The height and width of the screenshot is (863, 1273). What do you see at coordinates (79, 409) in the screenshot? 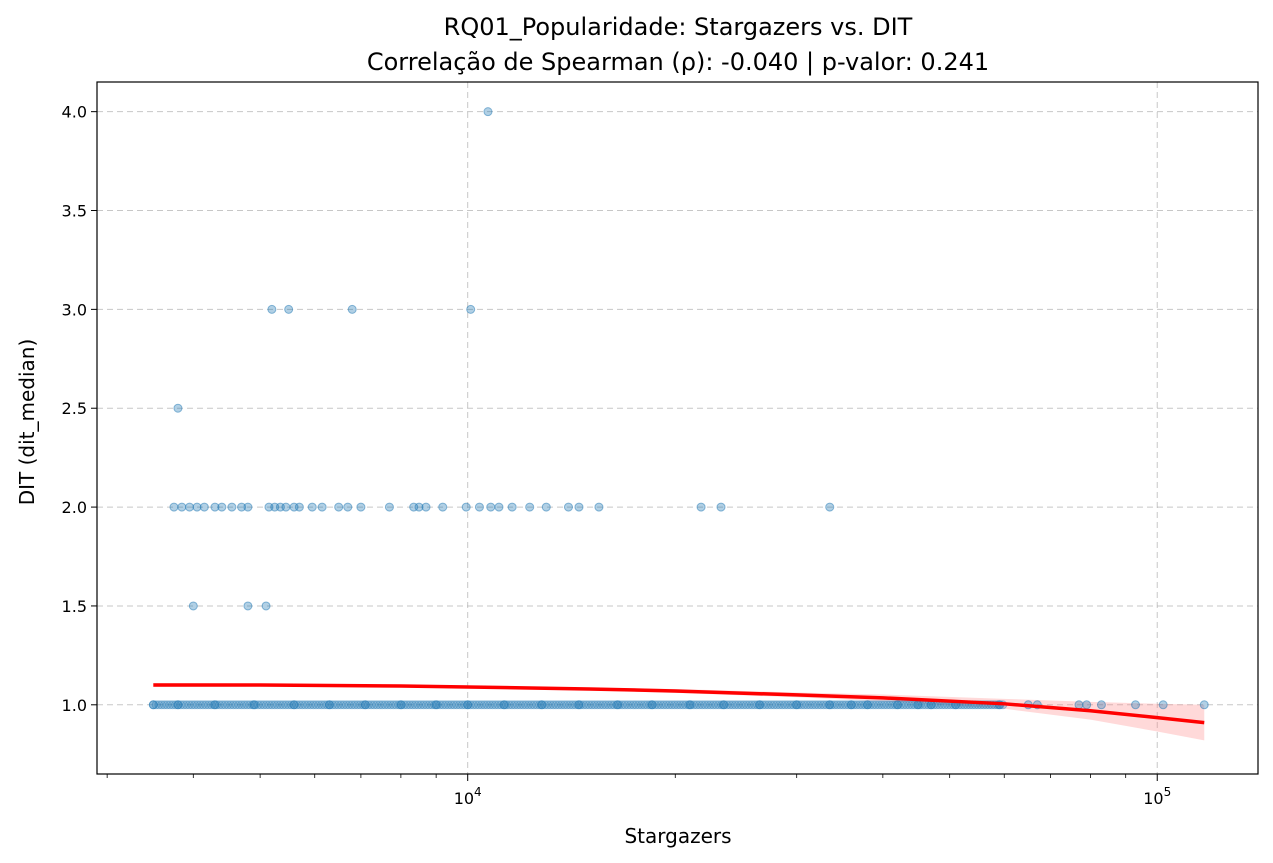
I see `y-axis-ticks: 1.0 1.5 2.0 2.5 3.0 3.5 4.0` at bounding box center [79, 409].